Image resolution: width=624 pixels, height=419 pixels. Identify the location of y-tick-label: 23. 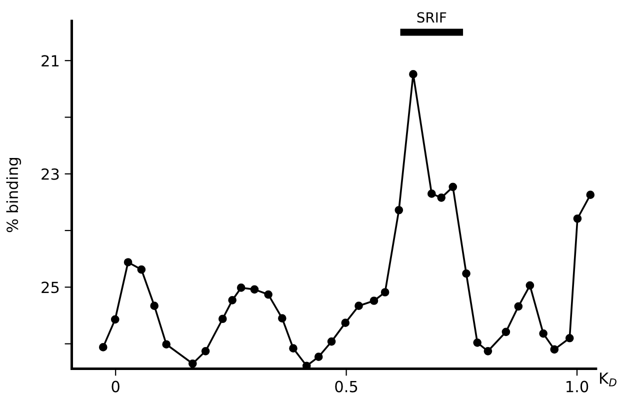
(50, 174).